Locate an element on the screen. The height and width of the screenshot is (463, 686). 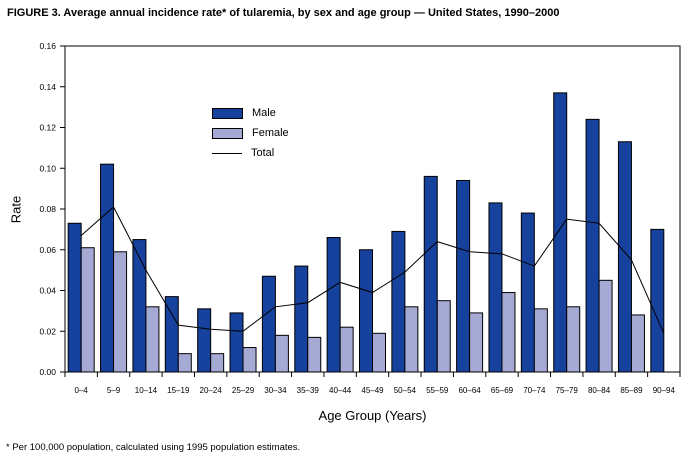
y-tick-label: 0.06 is located at coordinates (47, 250).